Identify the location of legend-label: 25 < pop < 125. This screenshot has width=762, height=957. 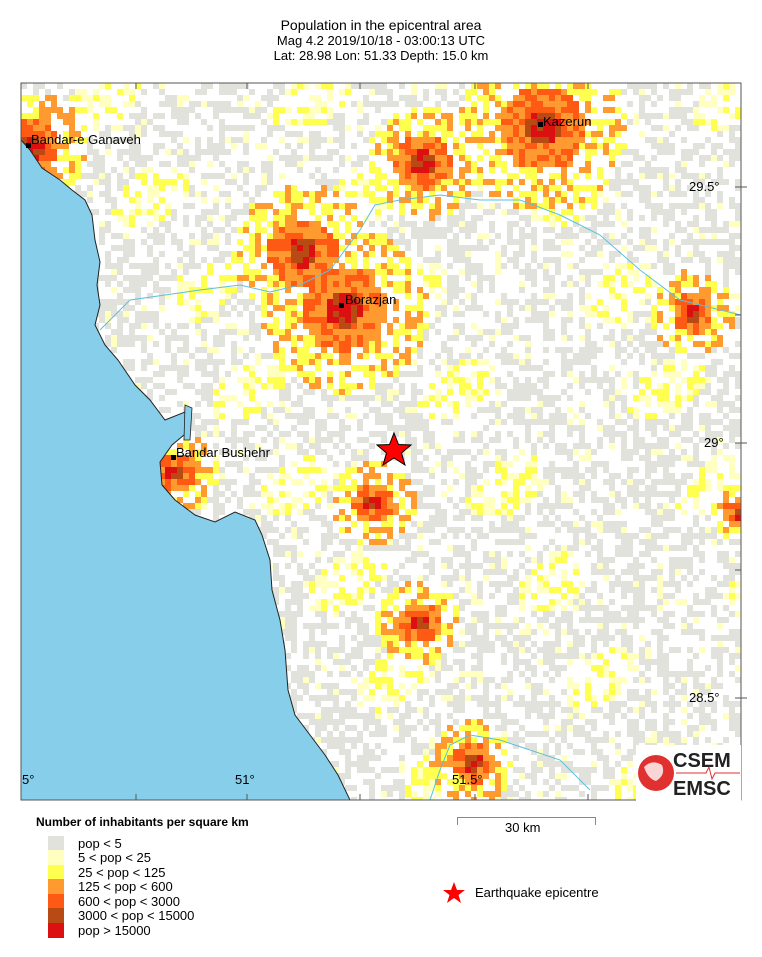
(122, 872).